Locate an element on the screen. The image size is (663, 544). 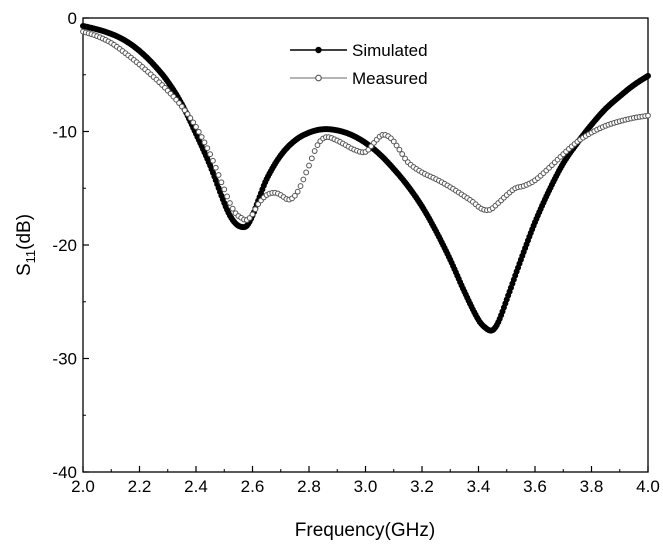
legend-marker-simulated is located at coordinates (318, 50).